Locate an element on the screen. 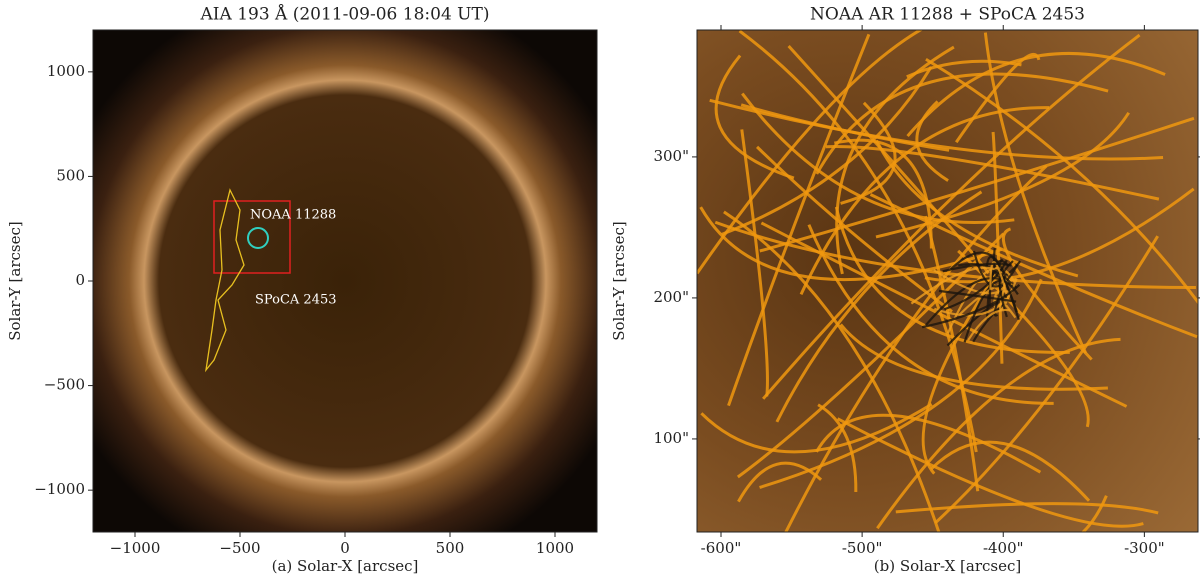 The width and height of the screenshot is (1200, 582). y-tick-label: 200" is located at coordinates (671, 297).